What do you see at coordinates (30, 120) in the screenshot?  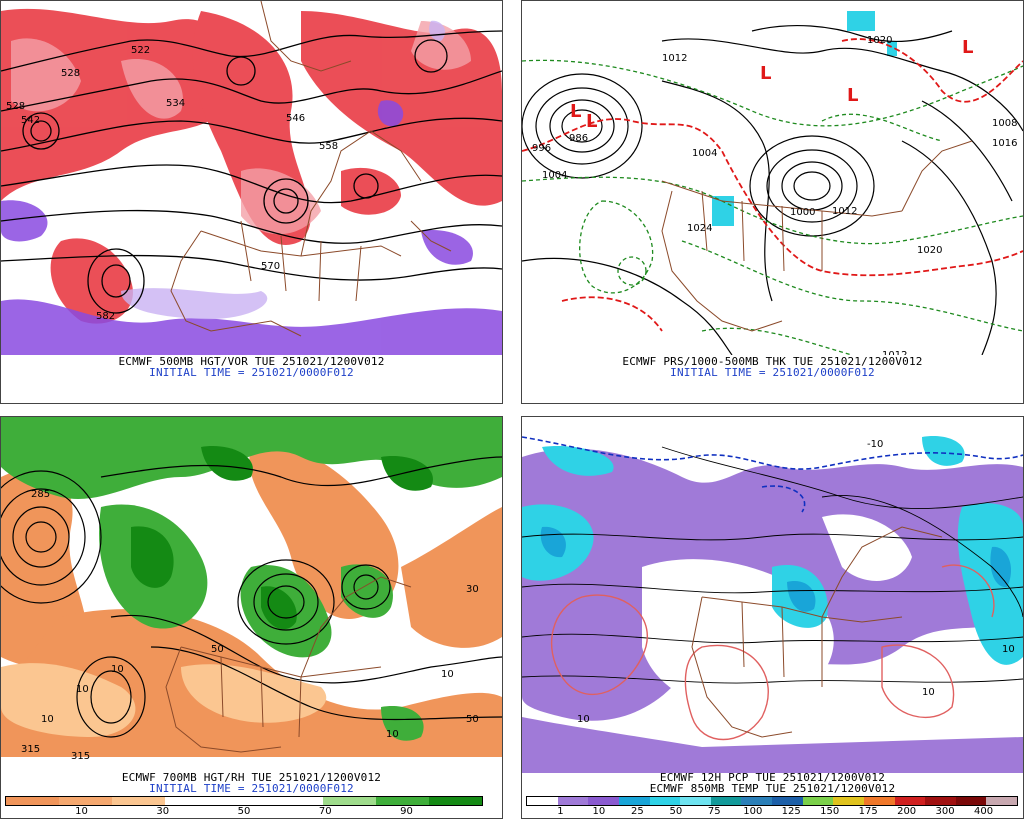 I see `contour-label: 542` at bounding box center [30, 120].